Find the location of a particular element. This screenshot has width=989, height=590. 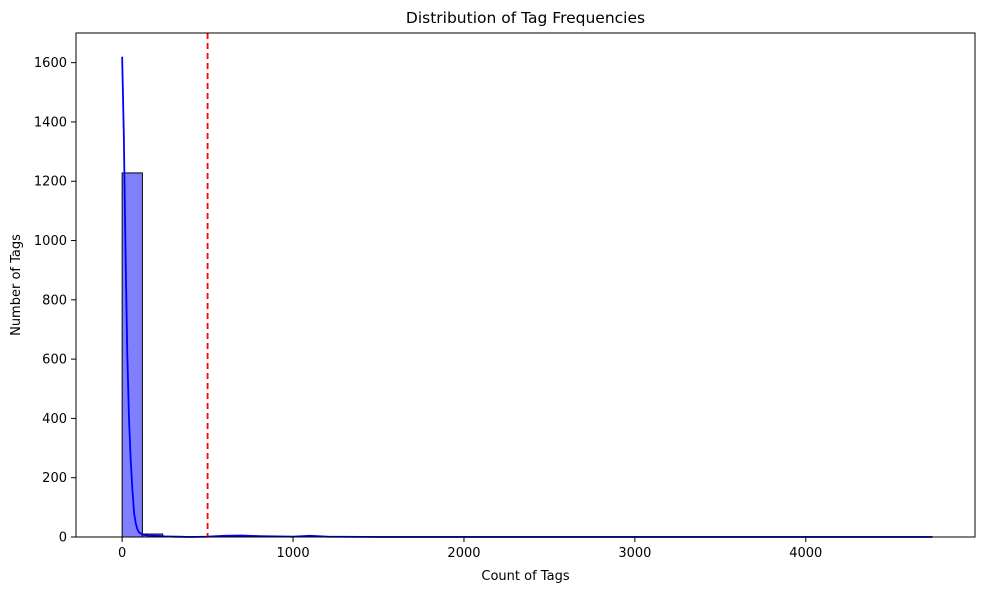

x-axis-label: Count of Tags is located at coordinates (525, 576).